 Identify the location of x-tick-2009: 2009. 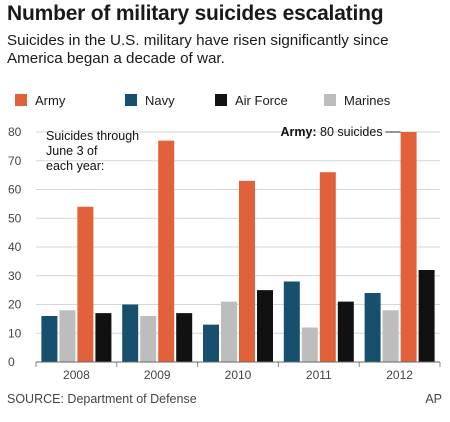
(157, 375).